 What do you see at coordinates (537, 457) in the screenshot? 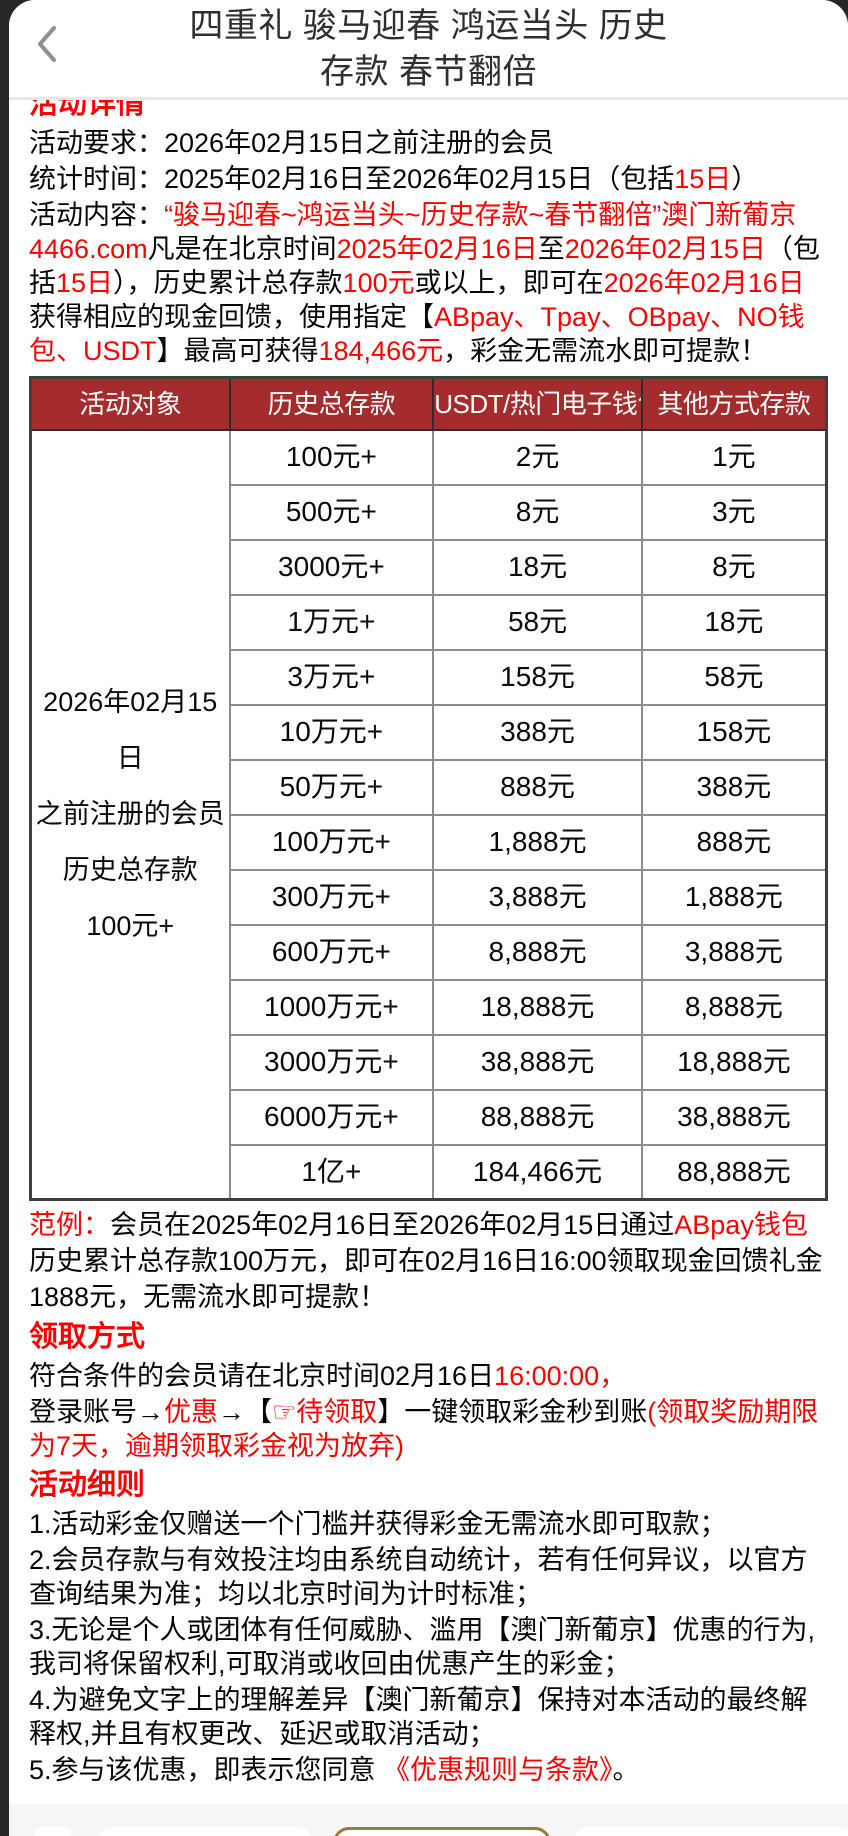
I see `tier-value-cell: 2元` at bounding box center [537, 457].